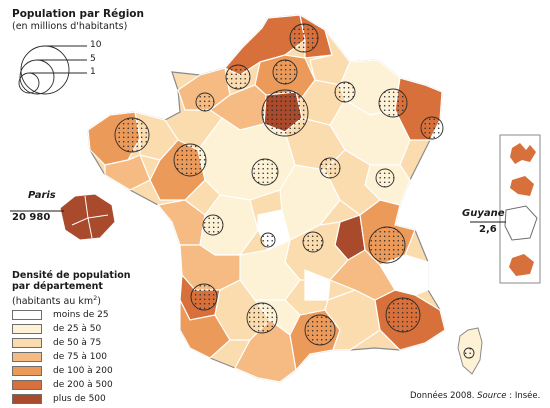  I want to click on population-size-10: 10, so click(96, 45).